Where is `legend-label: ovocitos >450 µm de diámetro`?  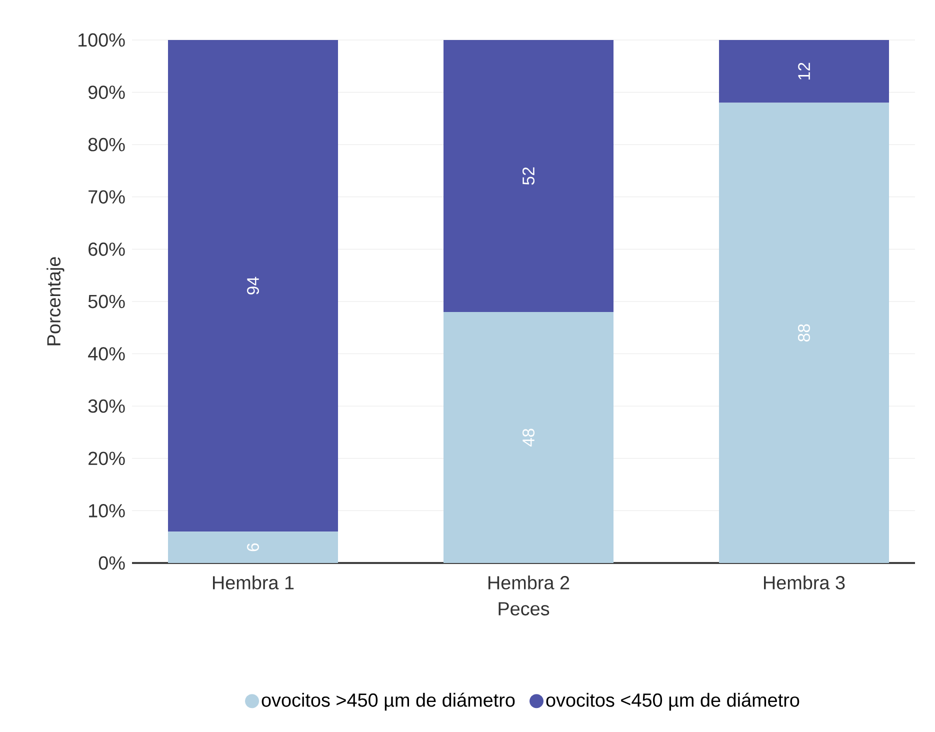 legend-label: ovocitos >450 µm de diámetro is located at coordinates (388, 701).